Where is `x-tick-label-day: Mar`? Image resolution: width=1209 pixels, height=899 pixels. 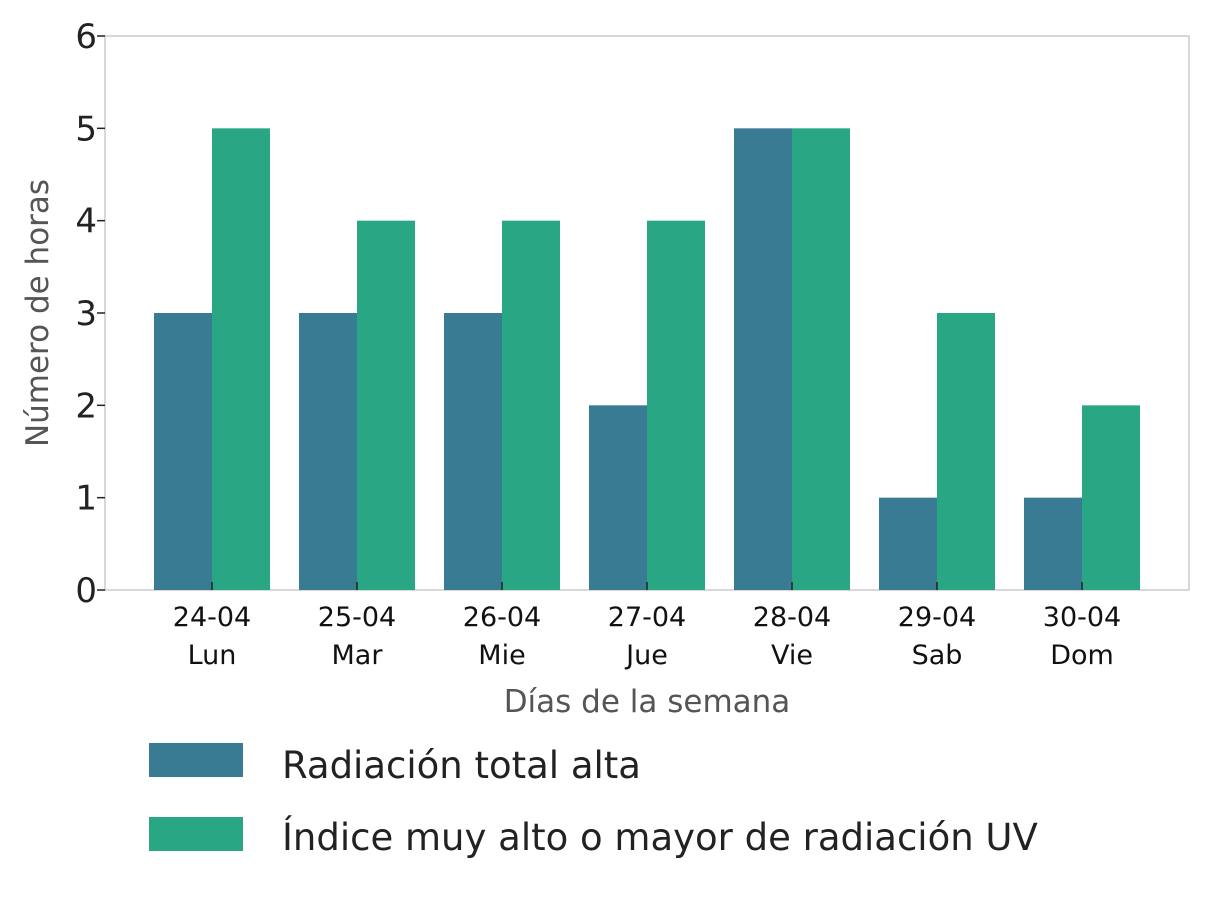
x-tick-label-day: Mar is located at coordinates (358, 655).